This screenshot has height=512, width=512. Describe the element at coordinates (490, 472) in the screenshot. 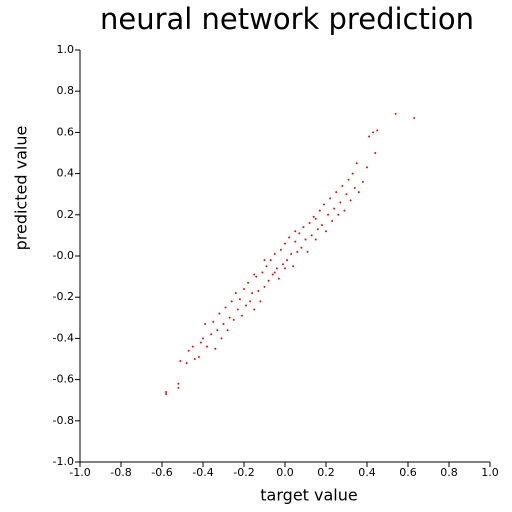

I see `x-tick-label: 1.0` at that location.